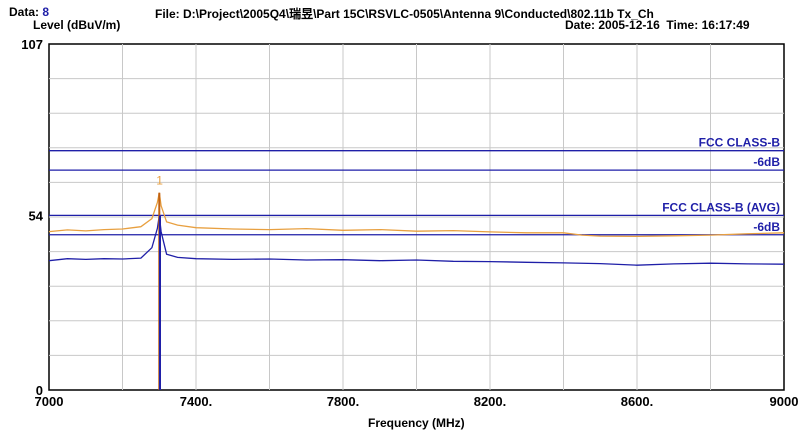 Image resolution: width=809 pixels, height=434 pixels. What do you see at coordinates (740, 143) in the screenshot?
I see `limit-line-label: FCC CLASS-B` at bounding box center [740, 143].